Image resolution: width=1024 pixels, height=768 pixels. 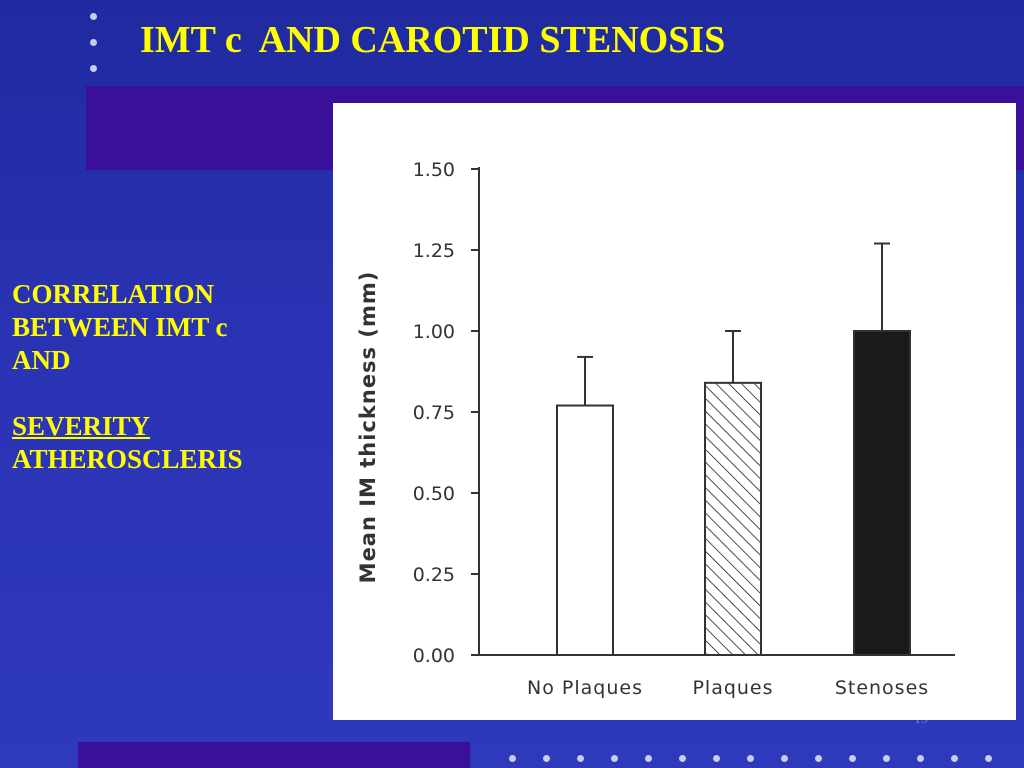 What do you see at coordinates (127, 459) in the screenshot?
I see `side-text-line: ATHEROSCLERIS` at bounding box center [127, 459].